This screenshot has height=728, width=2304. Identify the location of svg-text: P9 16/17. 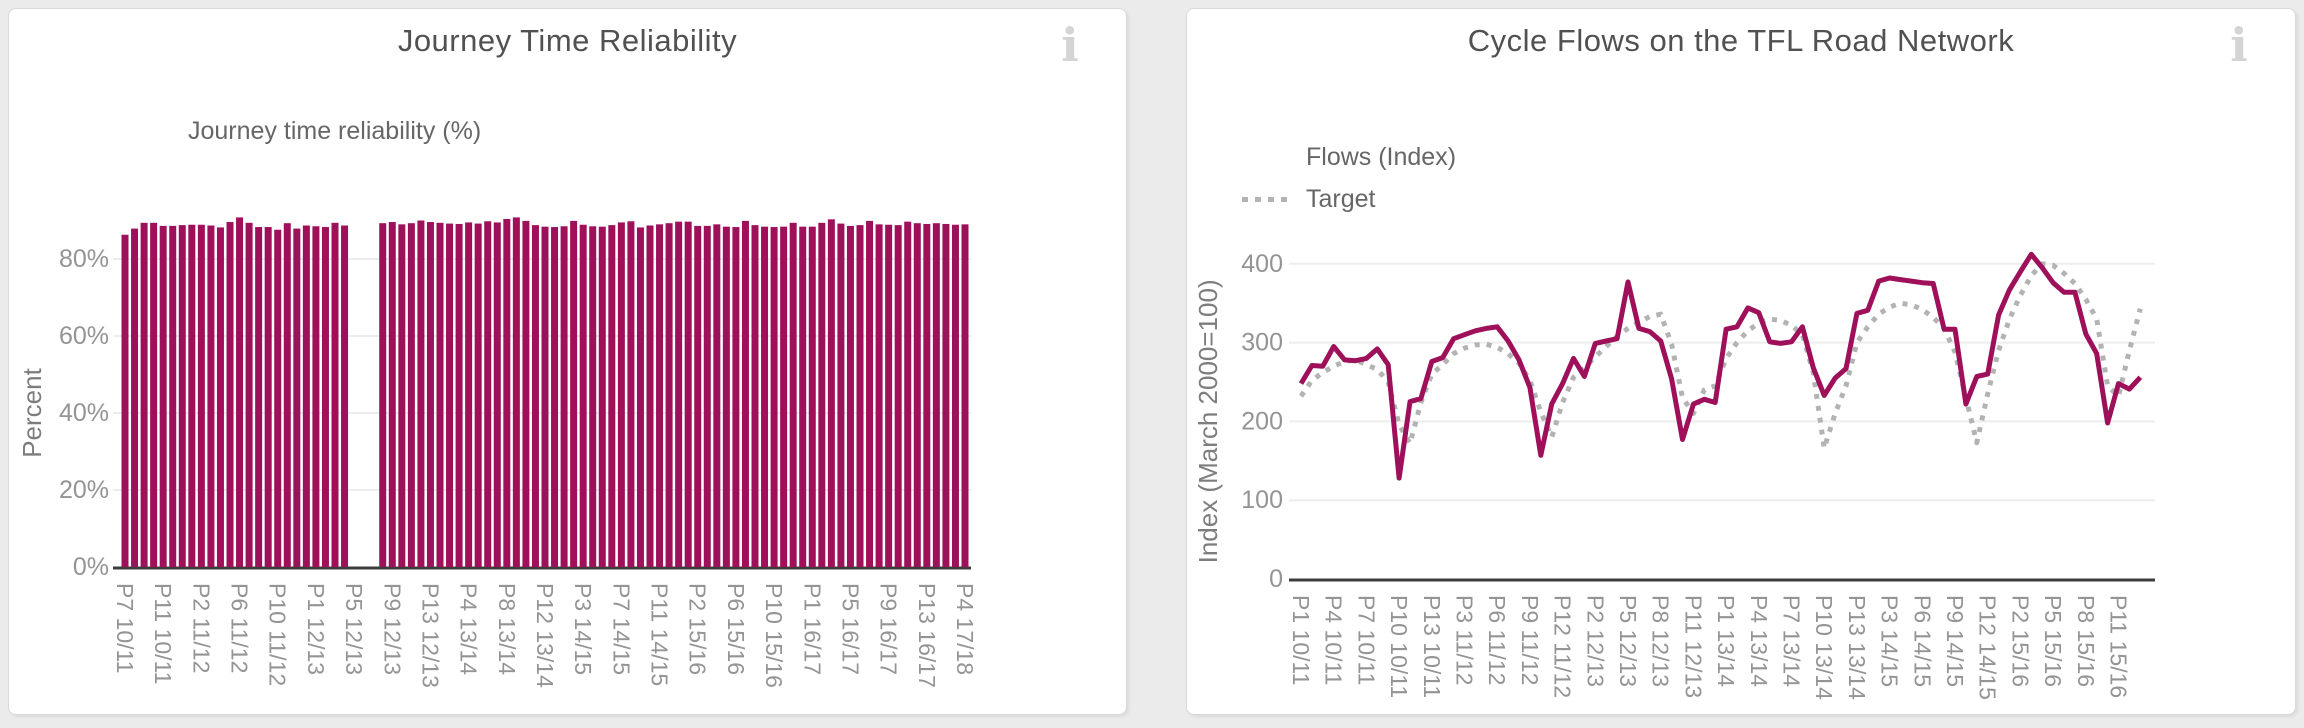
(889, 629).